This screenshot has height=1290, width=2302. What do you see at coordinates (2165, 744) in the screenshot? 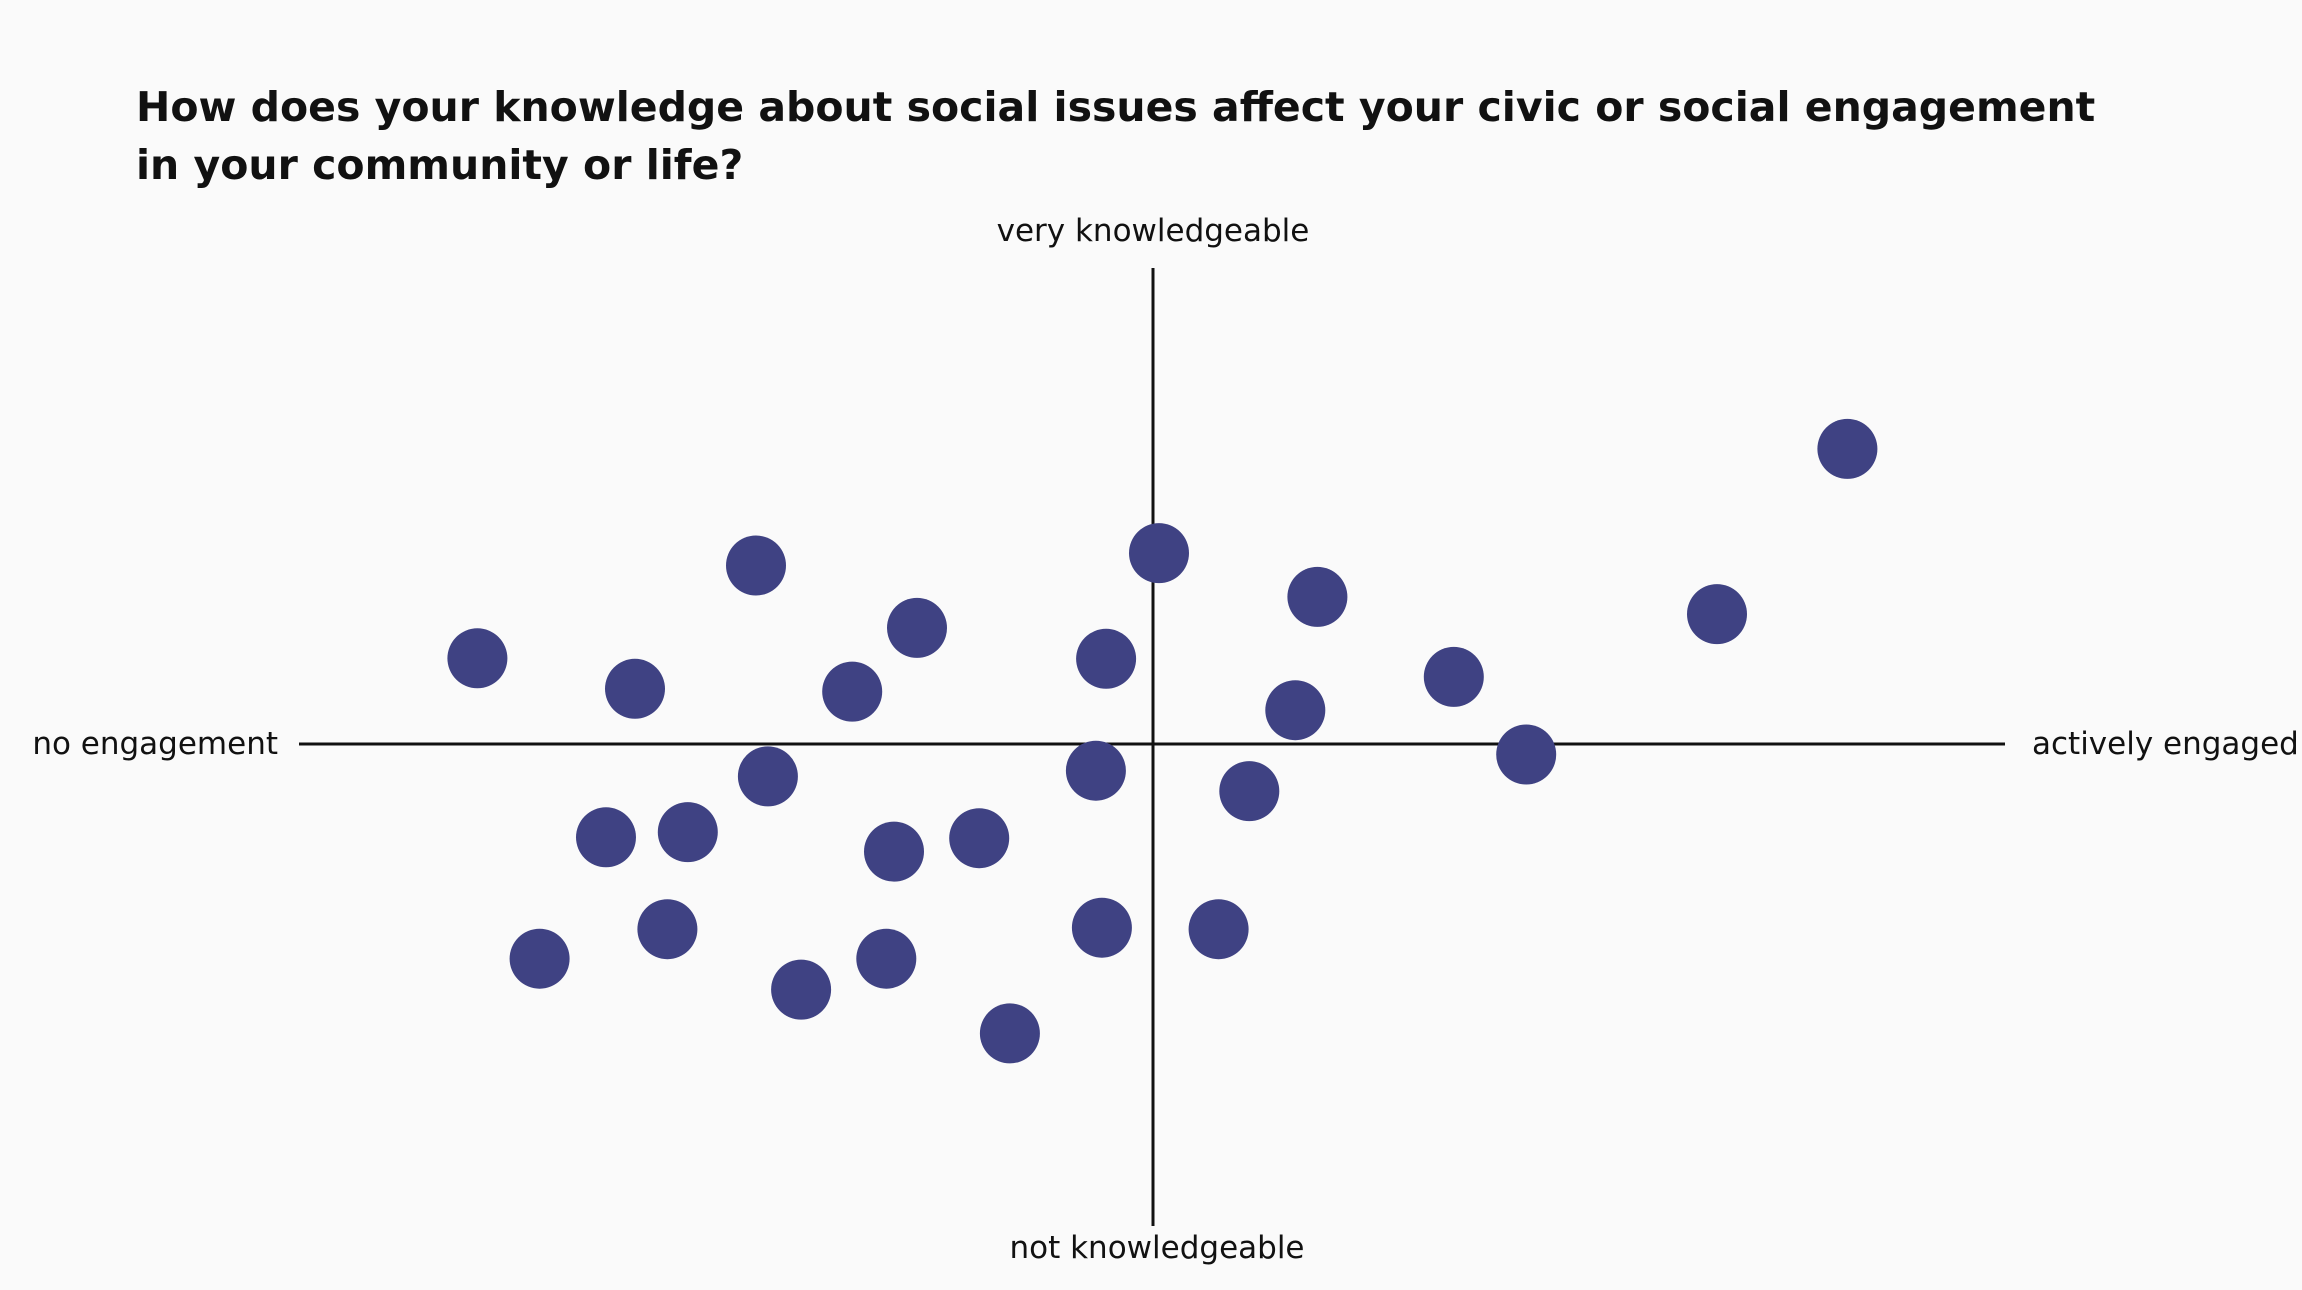
I see `x-axis-high-label: actively engaged` at bounding box center [2165, 744].